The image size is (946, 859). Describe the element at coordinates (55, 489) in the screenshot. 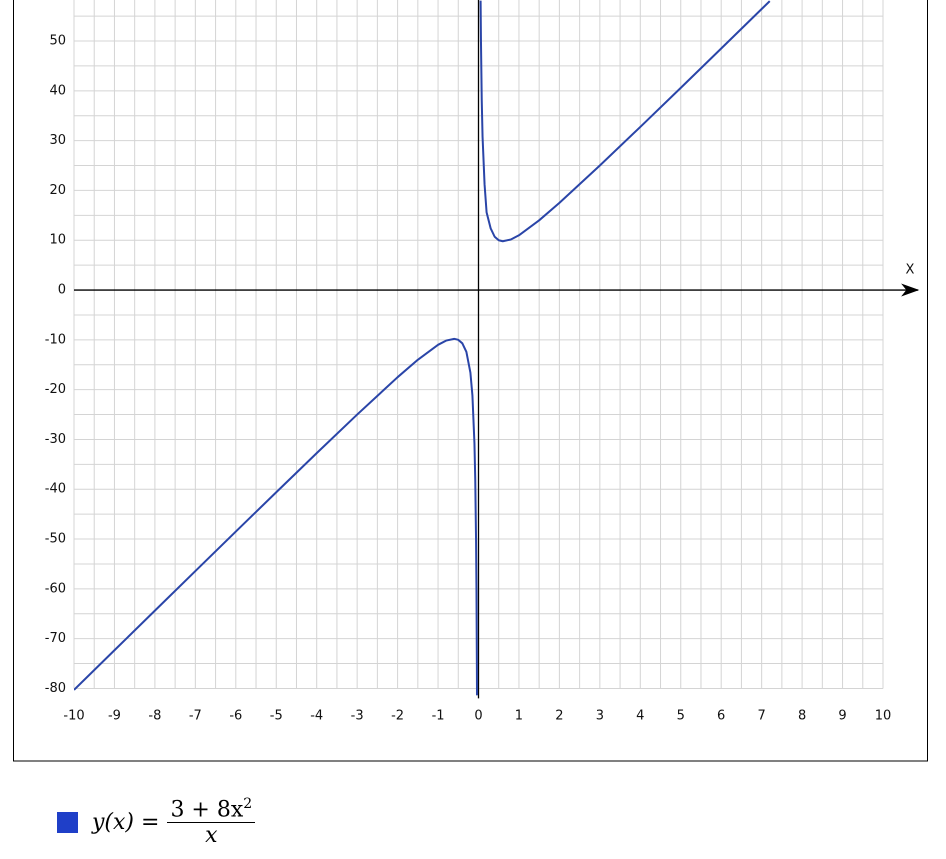

I see `y-tick-label: -40` at that location.